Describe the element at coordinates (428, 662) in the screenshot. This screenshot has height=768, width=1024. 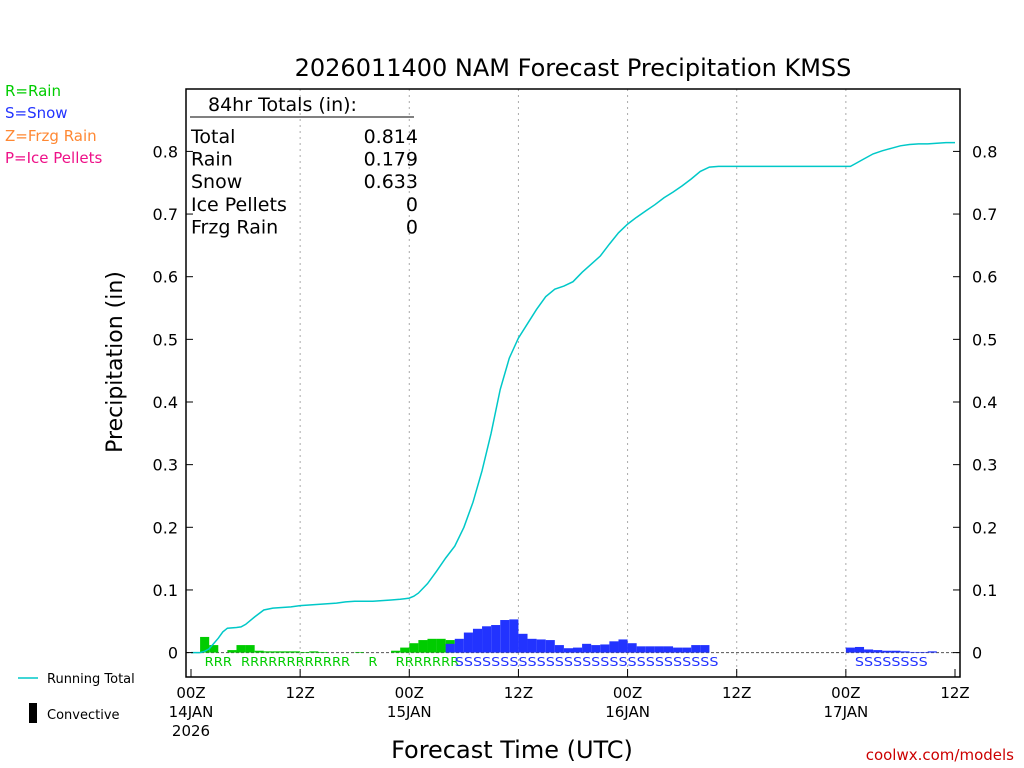
I see `precip-type-label: RRRRRRR` at that location.